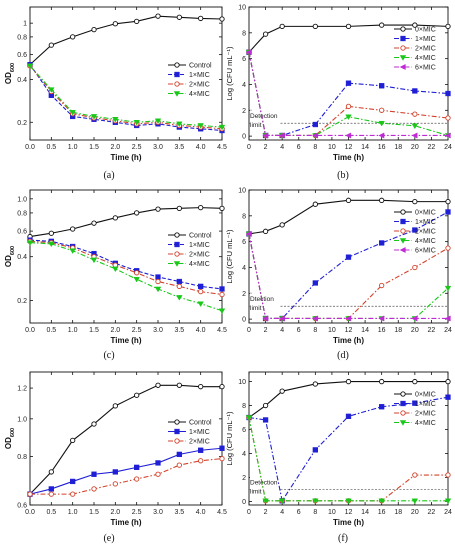  I want to click on legend-label: Control, so click(200, 423).